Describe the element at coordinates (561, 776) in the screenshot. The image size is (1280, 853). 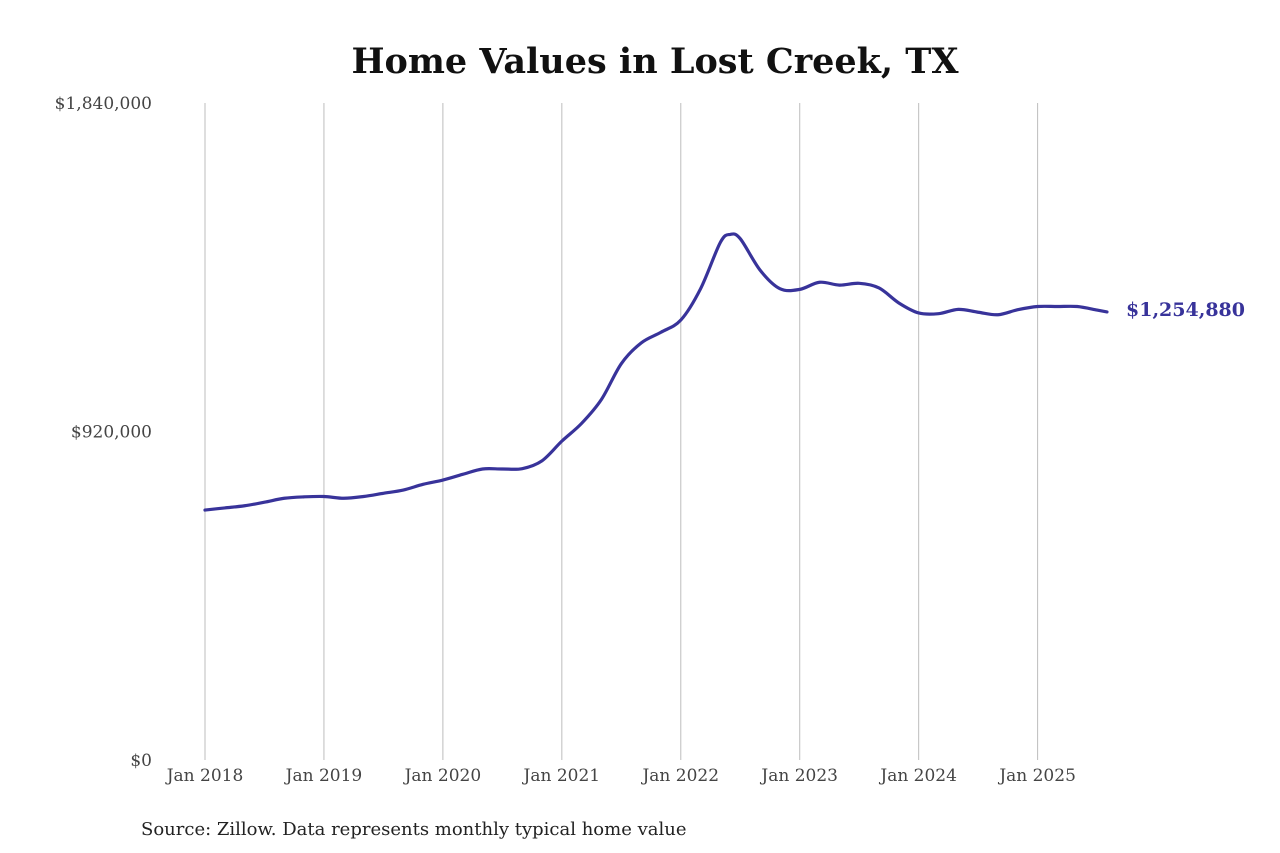
I see `x-tick-label: Jan 2021` at that location.